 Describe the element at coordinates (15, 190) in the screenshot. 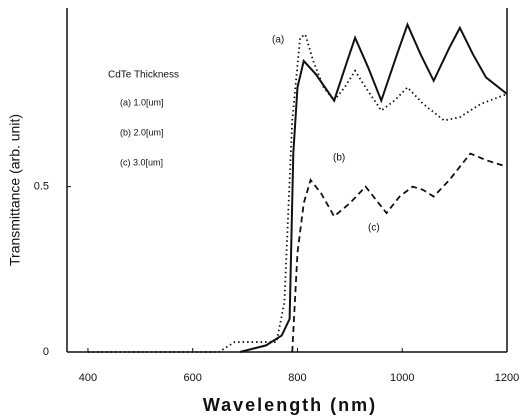

I see `y-axis-title: Transmittance (arb. unit)` at that location.